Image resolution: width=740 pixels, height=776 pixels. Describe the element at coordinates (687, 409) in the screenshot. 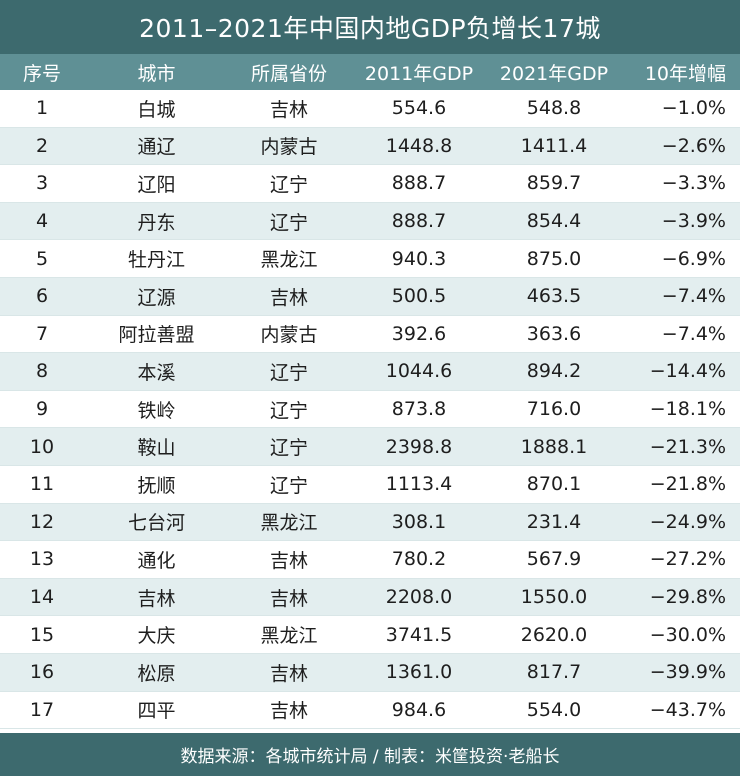

I see `cell-growth: −18.1%` at that location.